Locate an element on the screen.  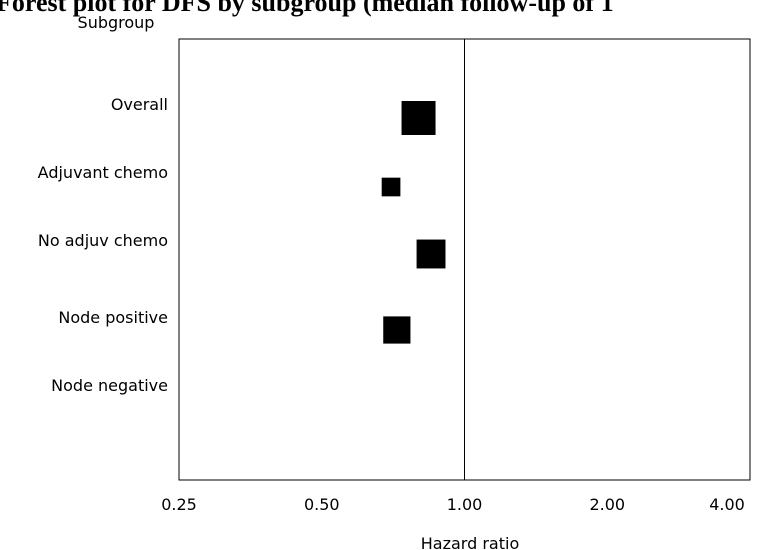
subgroup-label: Node positive is located at coordinates (113, 317).